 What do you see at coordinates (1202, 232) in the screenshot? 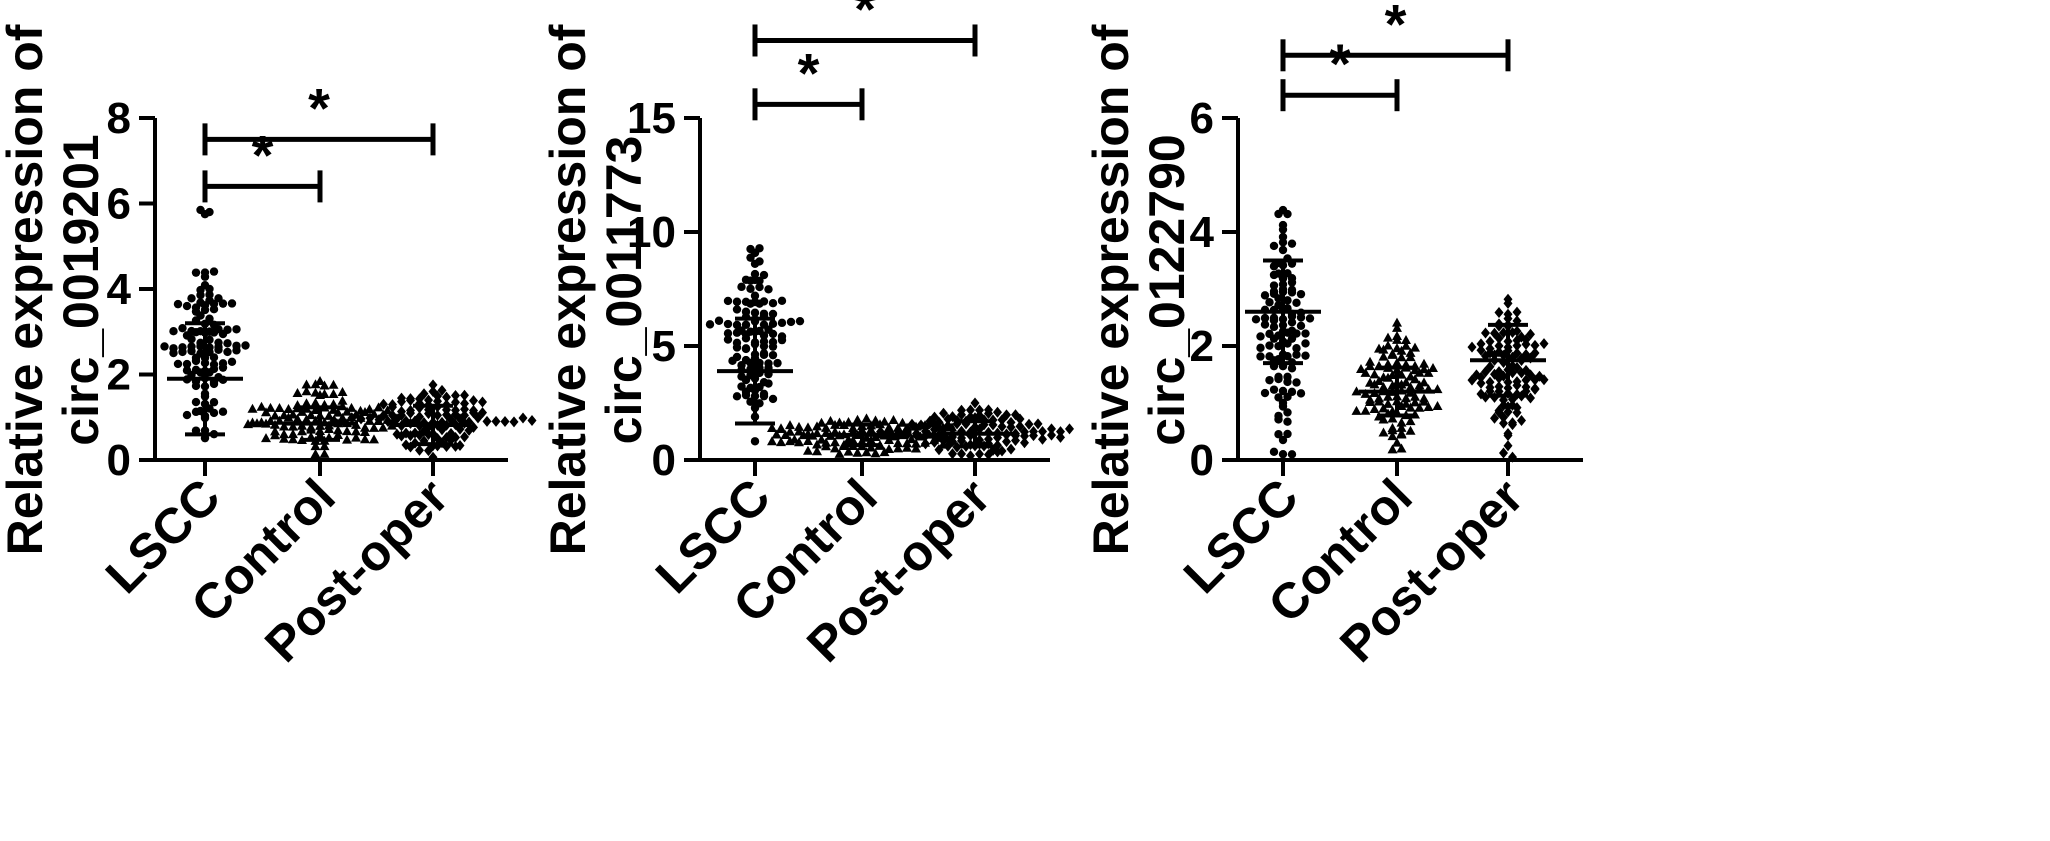
I see `y-tick-label: 4` at bounding box center [1202, 232].